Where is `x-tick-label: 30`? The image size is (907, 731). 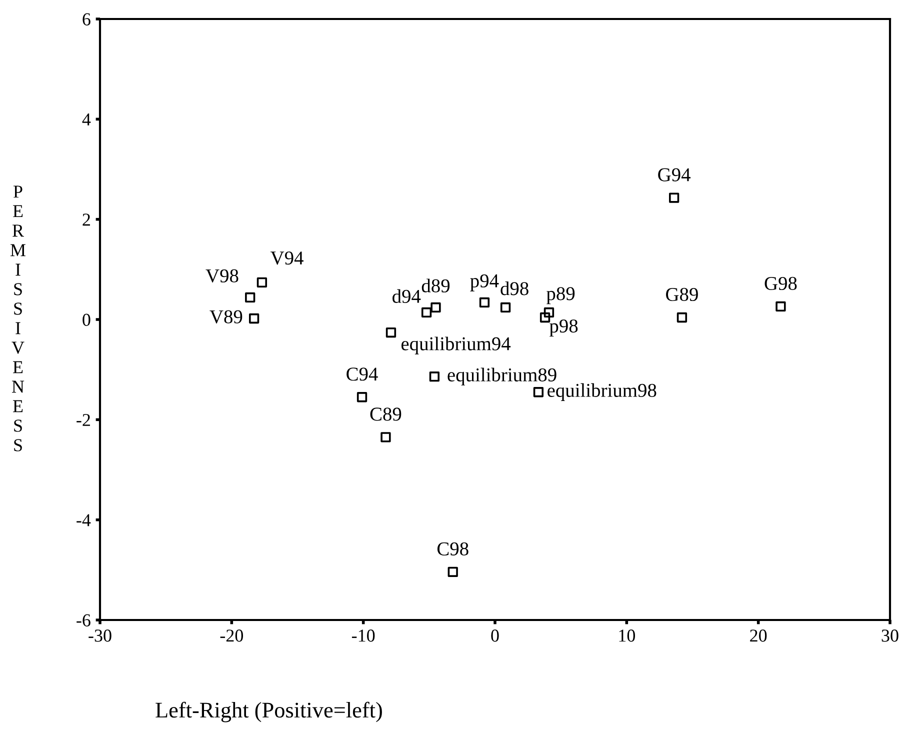 x-tick-label: 30 is located at coordinates (890, 636).